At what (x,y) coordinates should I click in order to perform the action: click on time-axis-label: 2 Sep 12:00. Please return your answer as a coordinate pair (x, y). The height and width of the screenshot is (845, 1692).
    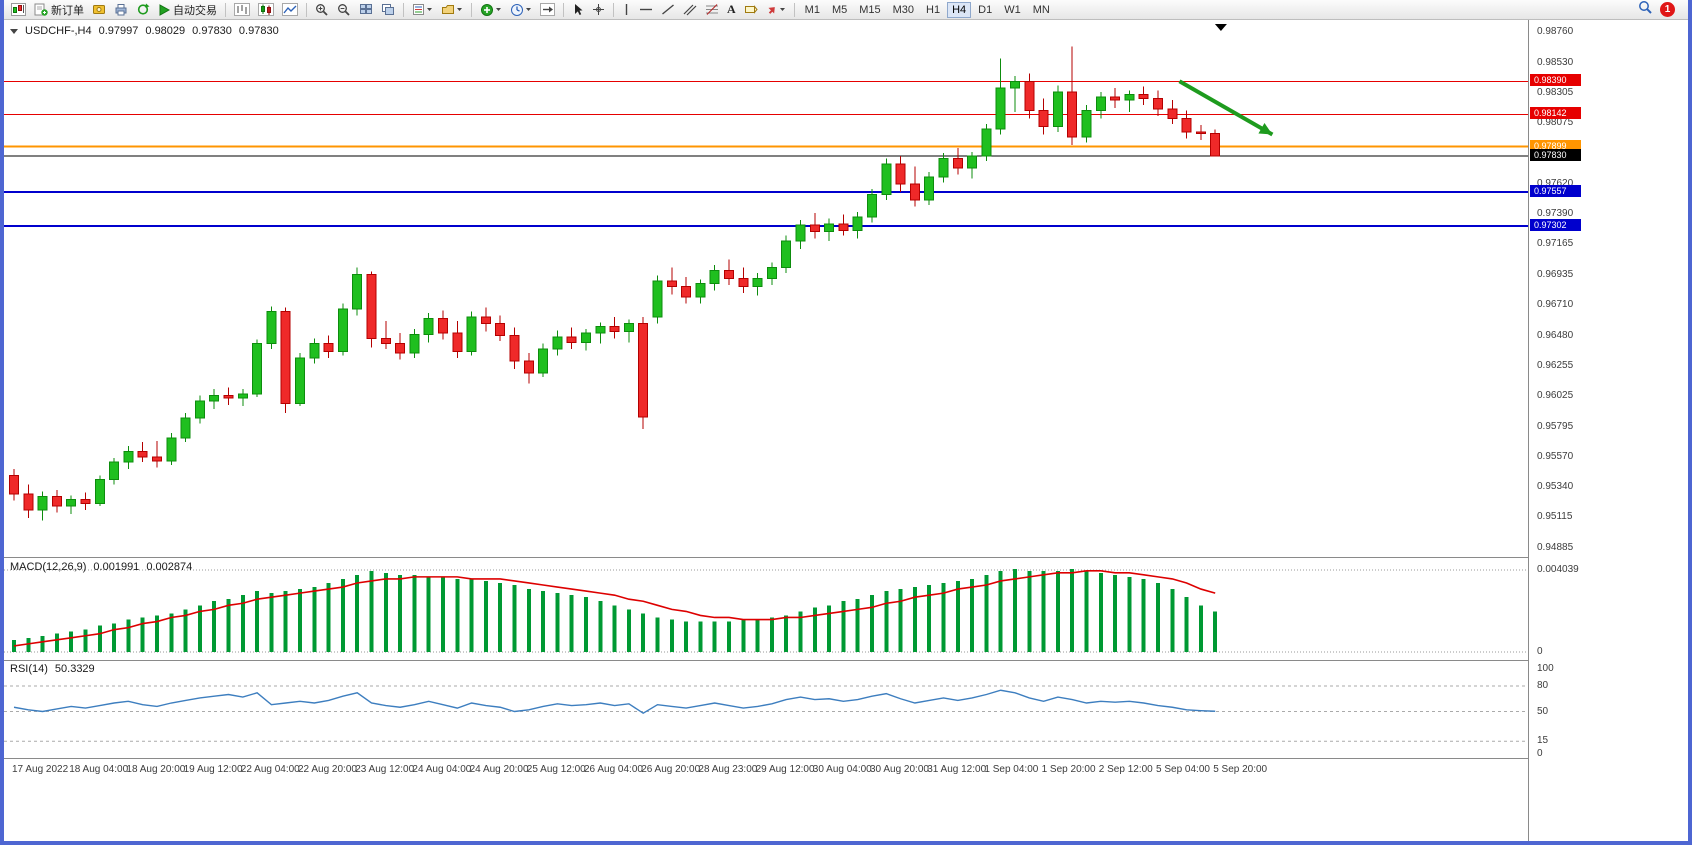
    Looking at the image, I should click on (1125, 769).